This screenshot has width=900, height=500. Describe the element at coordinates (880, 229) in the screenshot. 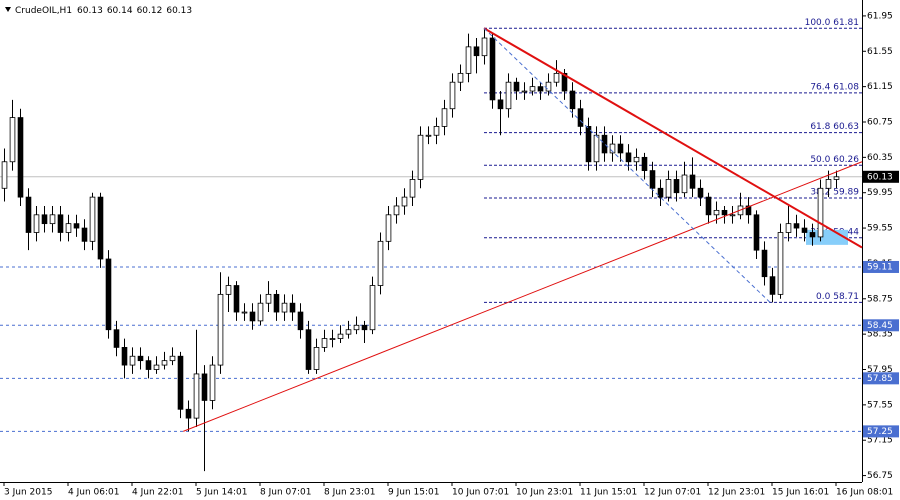

I see `y-tick-label: 59.55` at that location.